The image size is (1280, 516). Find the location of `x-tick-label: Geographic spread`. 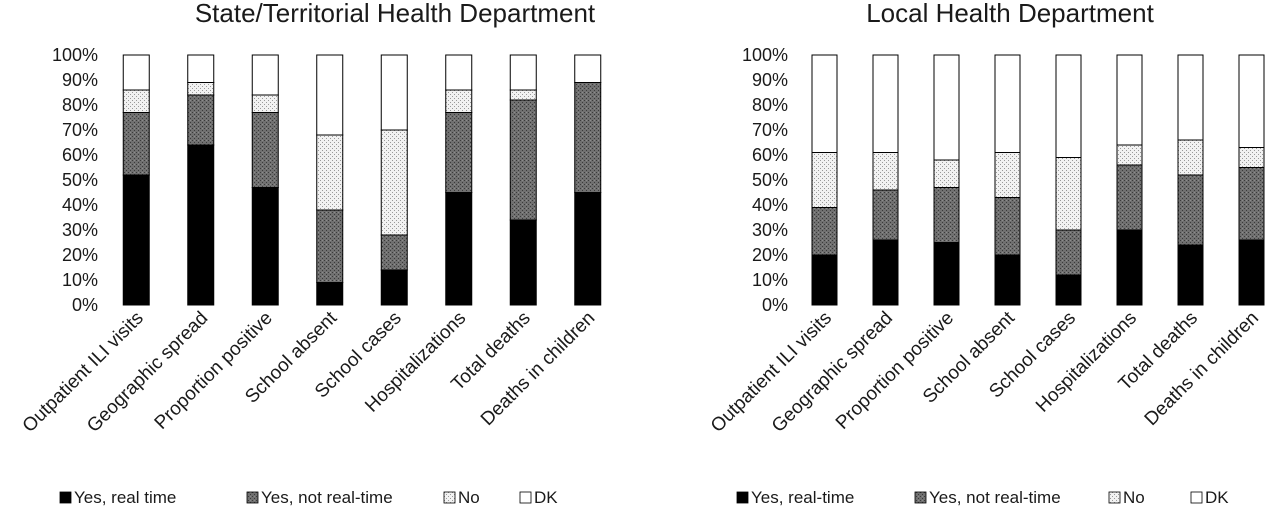

x-tick-label: Geographic spread is located at coordinates (147, 372).